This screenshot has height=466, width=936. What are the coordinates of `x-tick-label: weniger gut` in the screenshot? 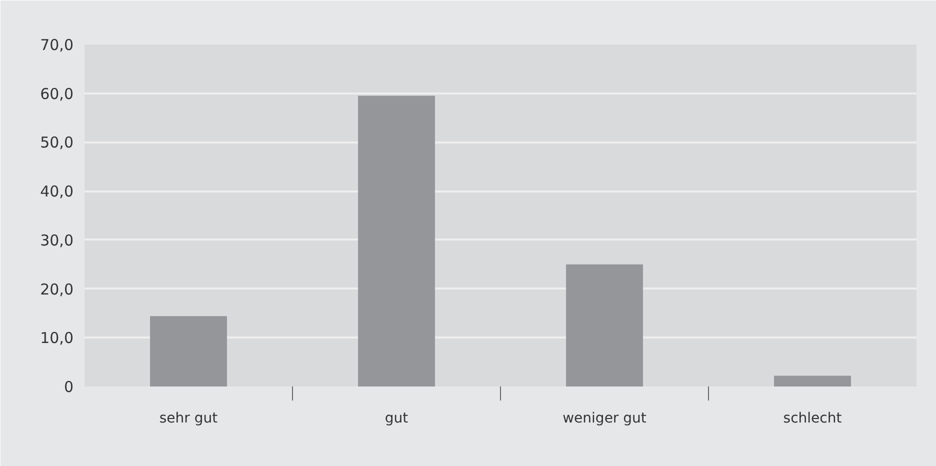 It's located at (604, 418).